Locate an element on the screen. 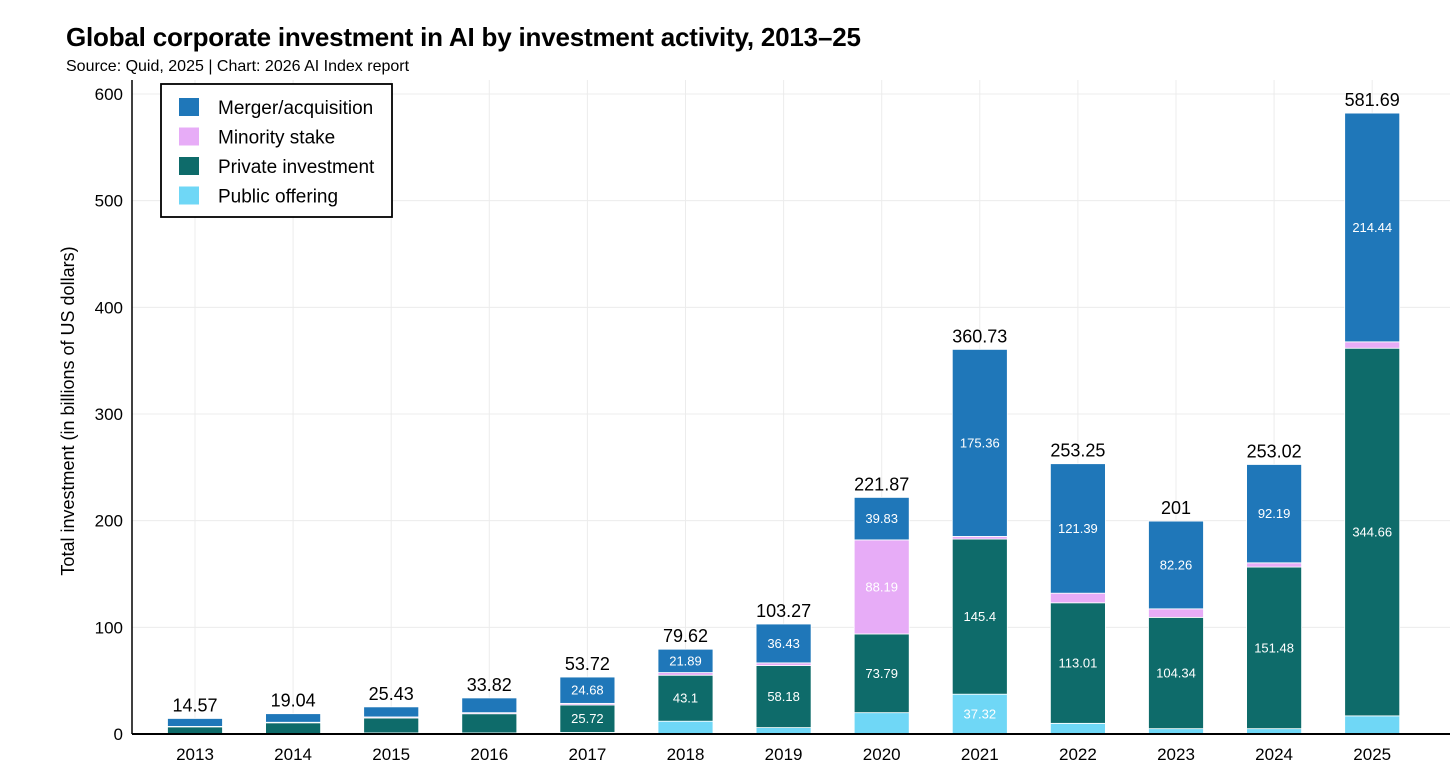 Image resolution: width=1456 pixels, height=780 pixels. legend-box is located at coordinates (276, 150).